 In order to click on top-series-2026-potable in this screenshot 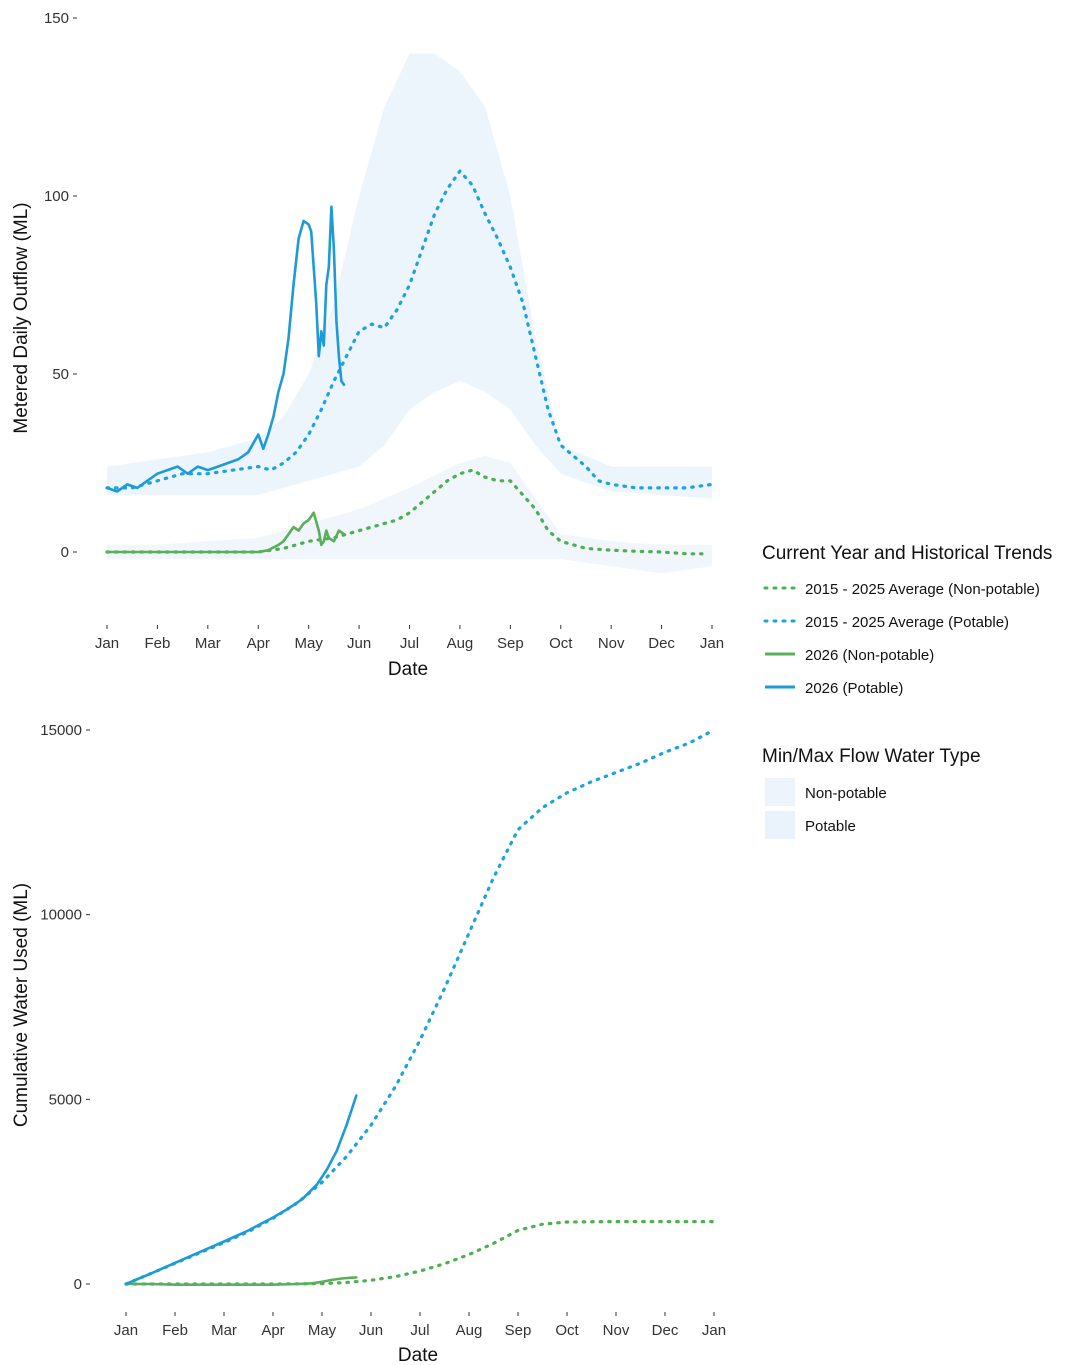, I will do `click(225, 349)`.